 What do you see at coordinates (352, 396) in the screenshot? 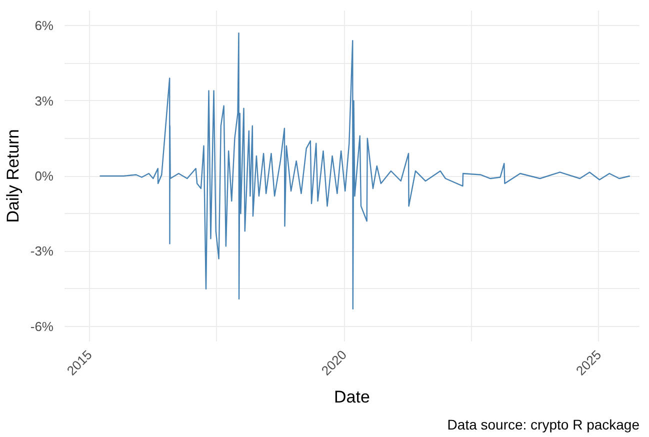
I see `x-axis-title: Date` at bounding box center [352, 396].